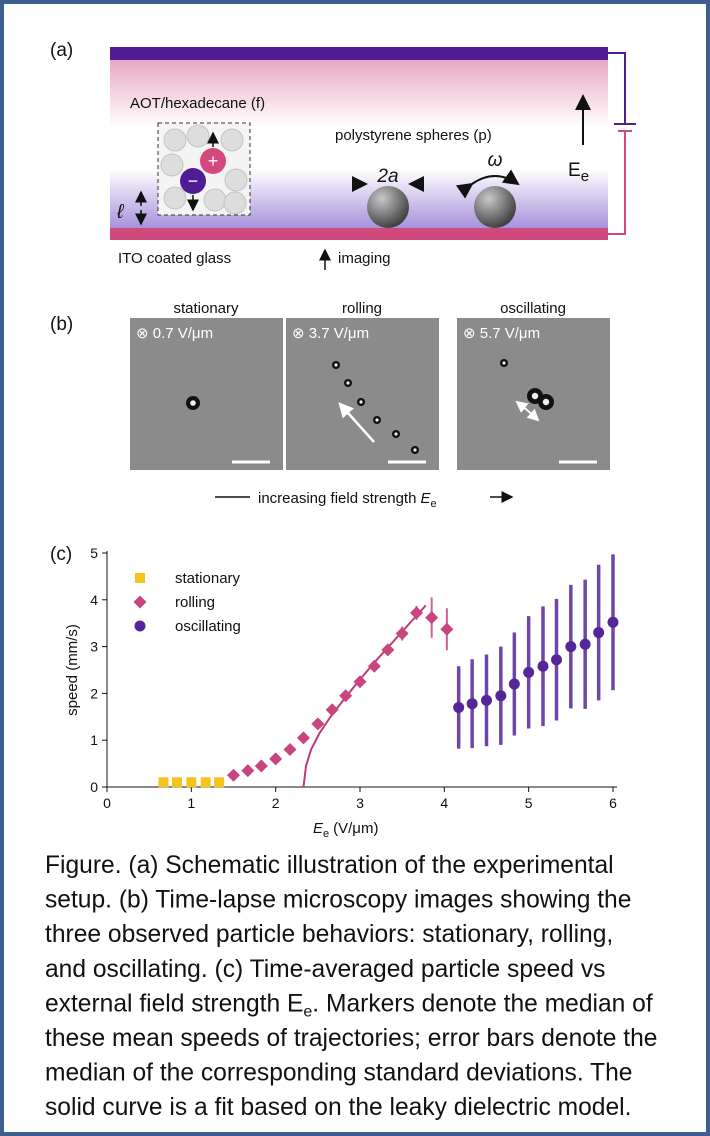 This screenshot has height=1136, width=710. I want to click on y-tick-label: 3, so click(94, 647).